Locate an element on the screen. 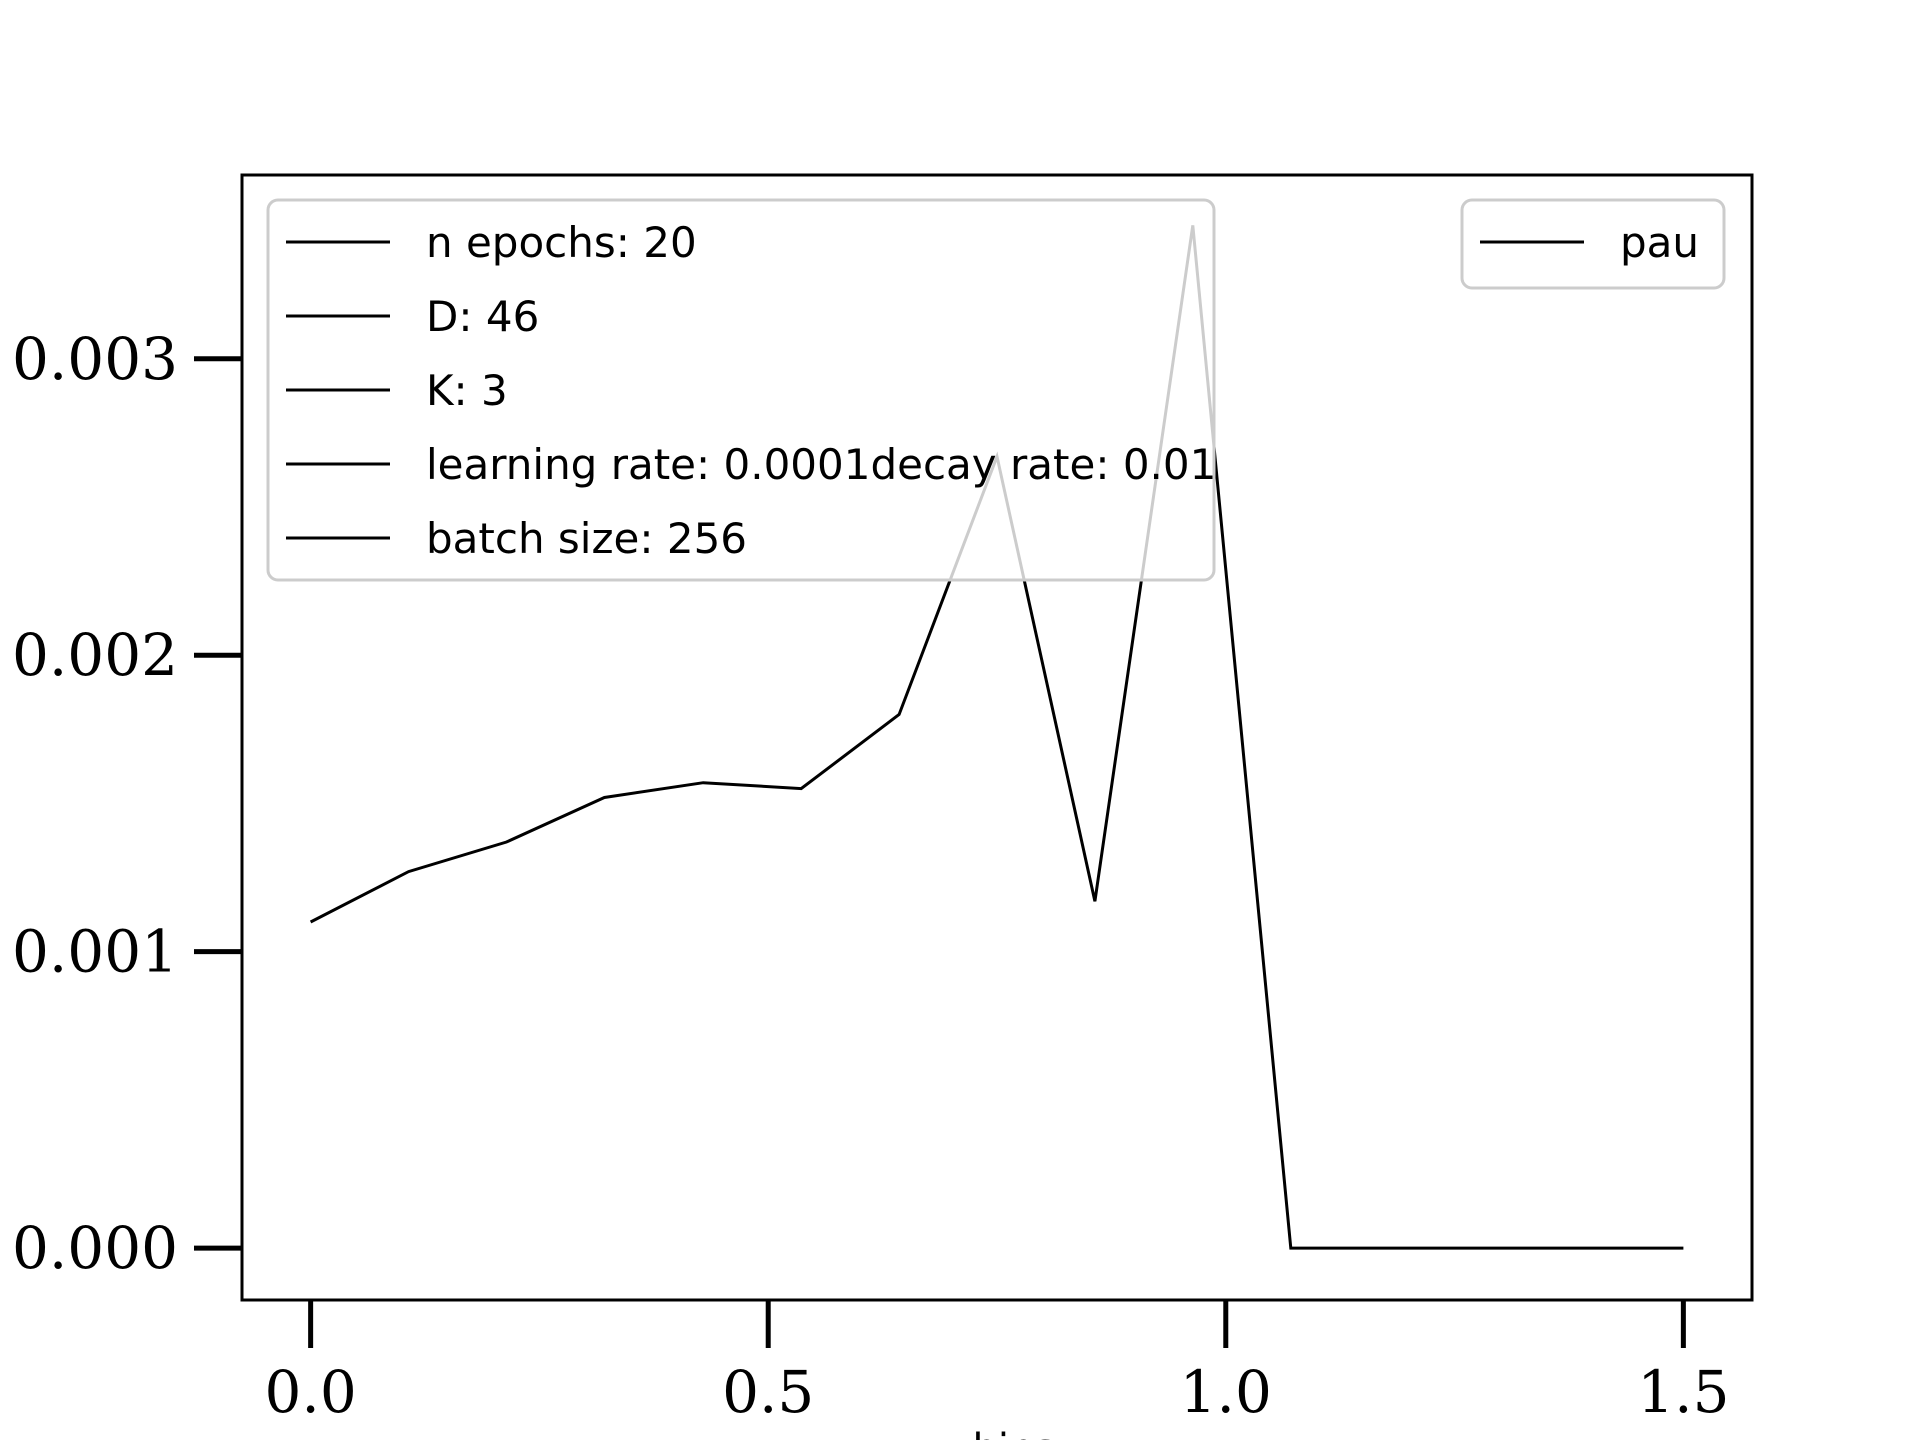 This screenshot has width=1920, height=1440. x-tick-label: 1.0 is located at coordinates (1226, 1392).